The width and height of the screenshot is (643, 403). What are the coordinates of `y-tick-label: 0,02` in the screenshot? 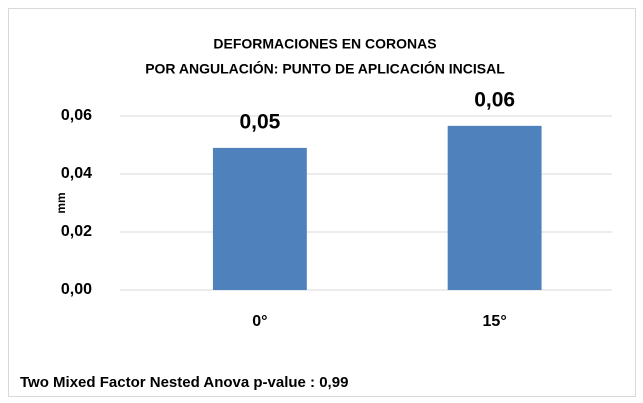 It's located at (76, 231).